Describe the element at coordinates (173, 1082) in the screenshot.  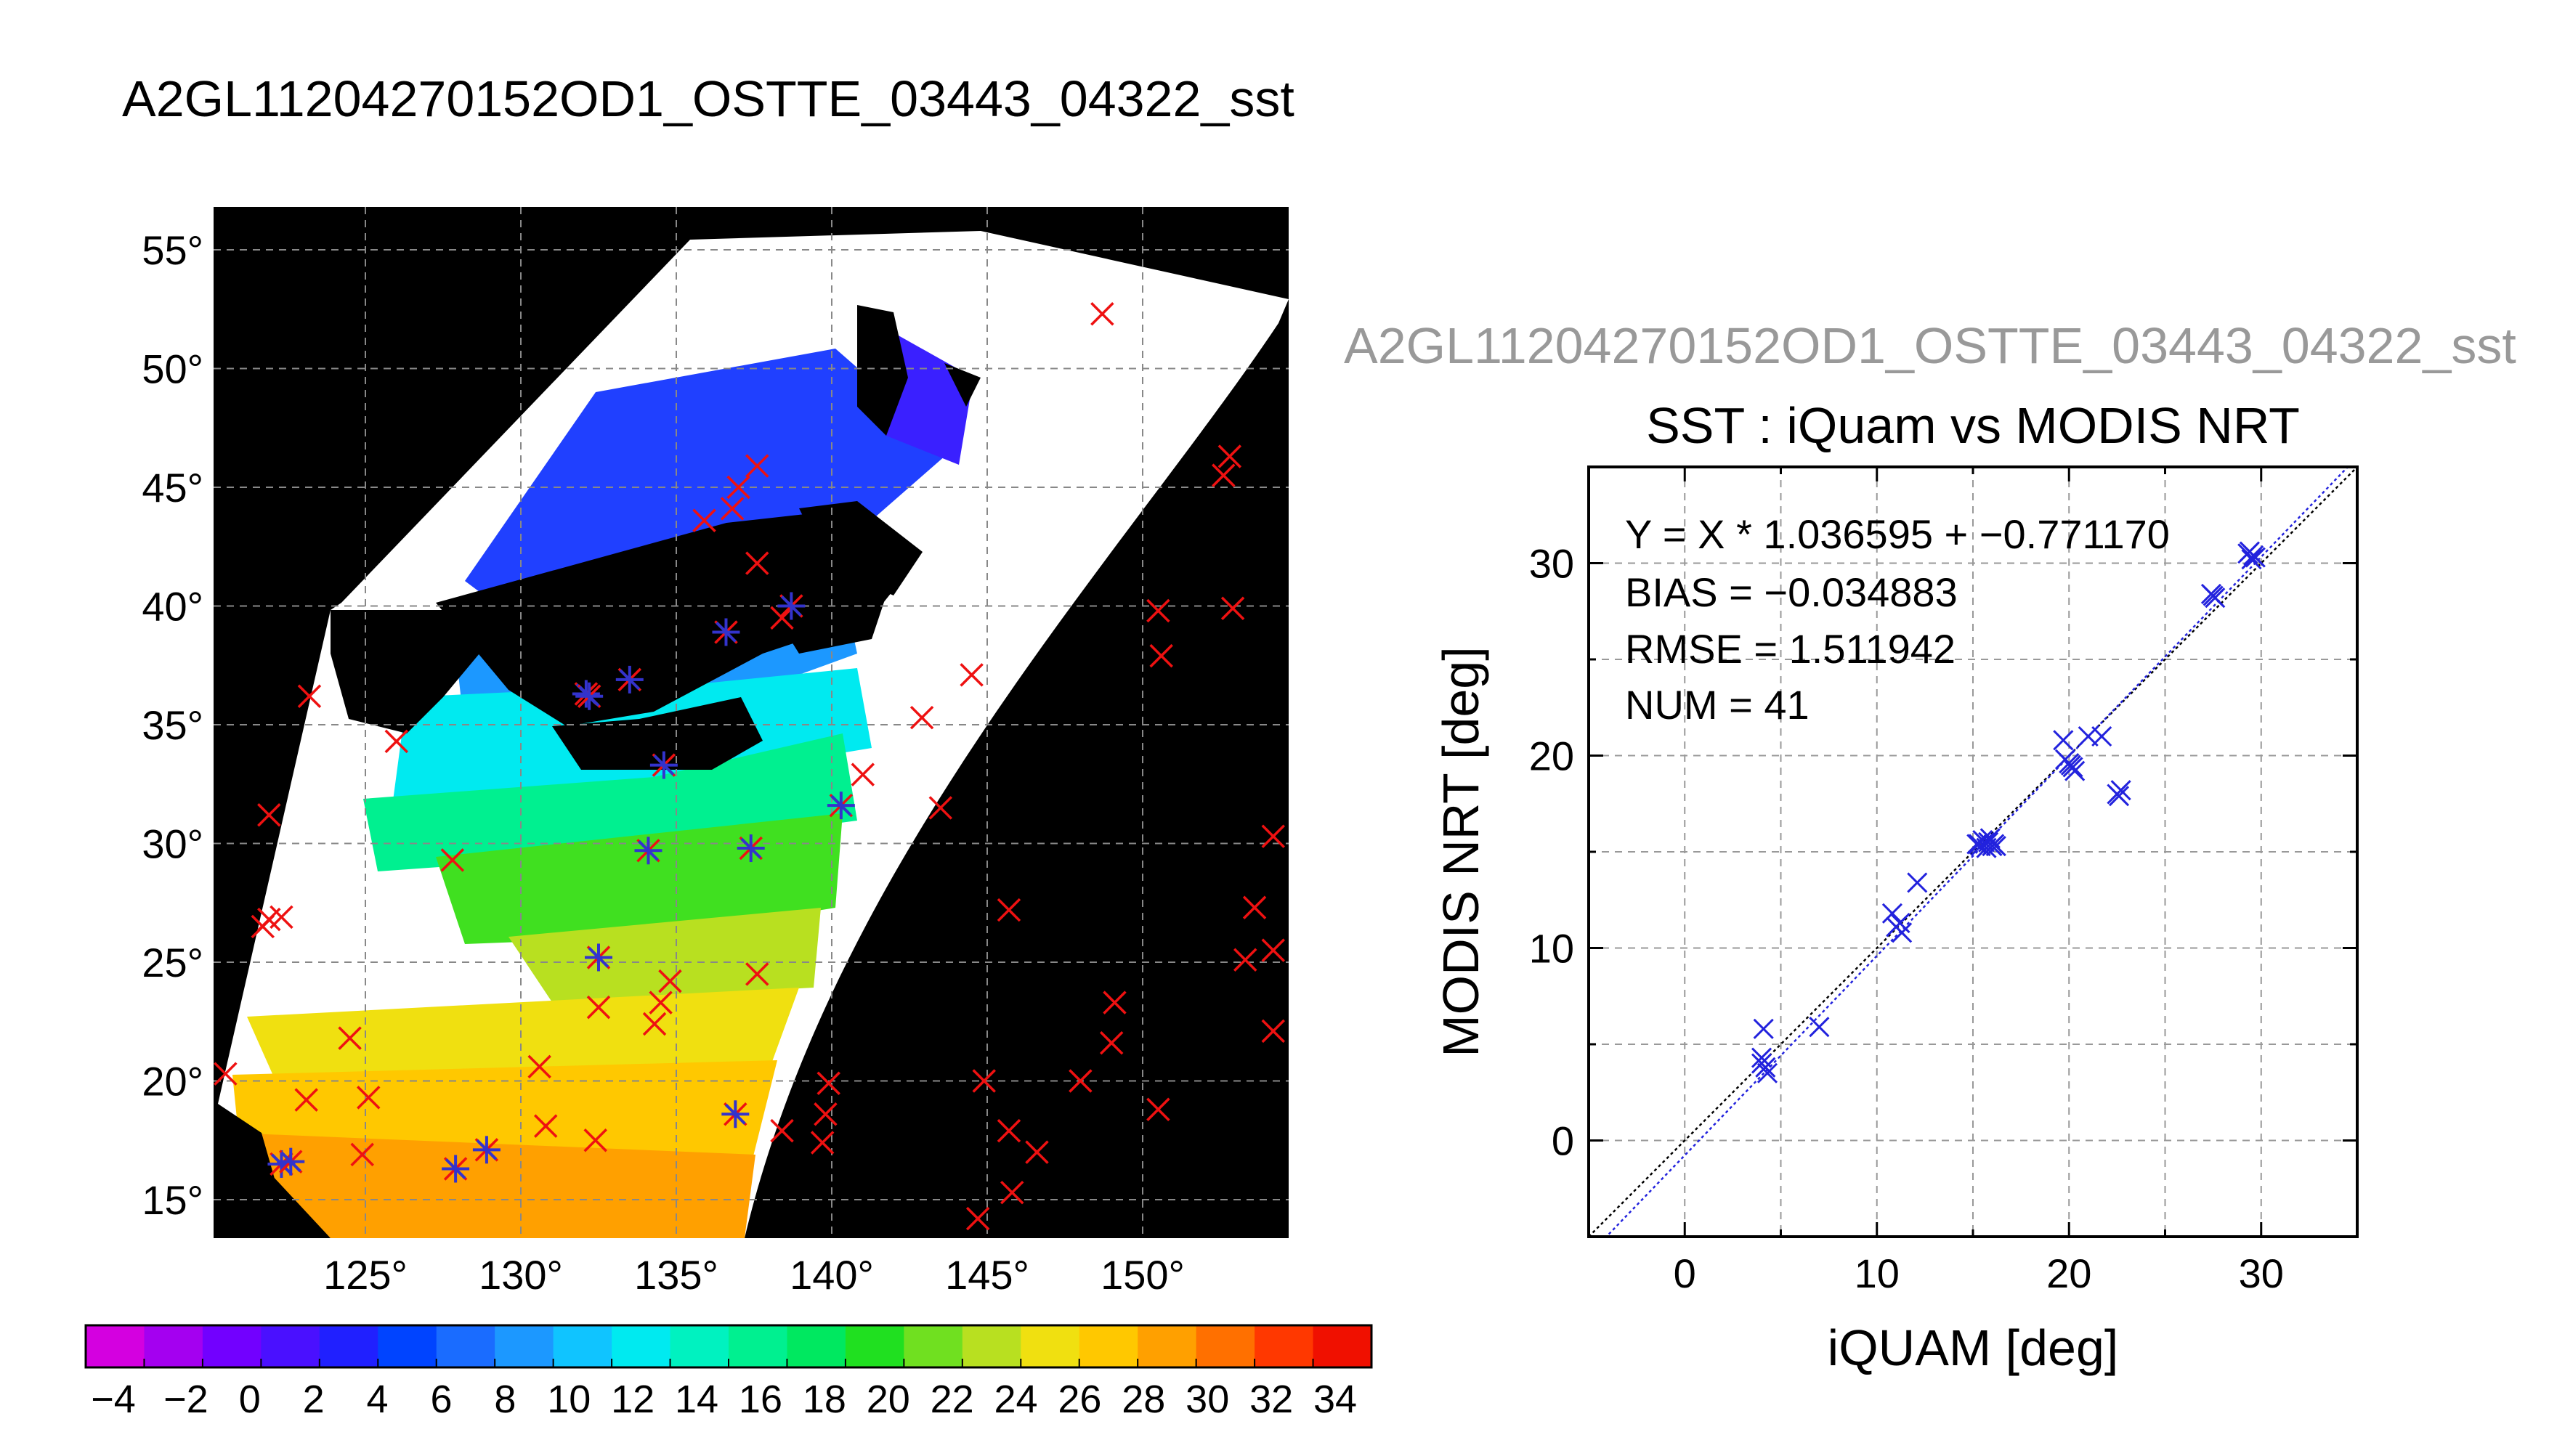
I see `latitude-tick-label: 20°` at that location.